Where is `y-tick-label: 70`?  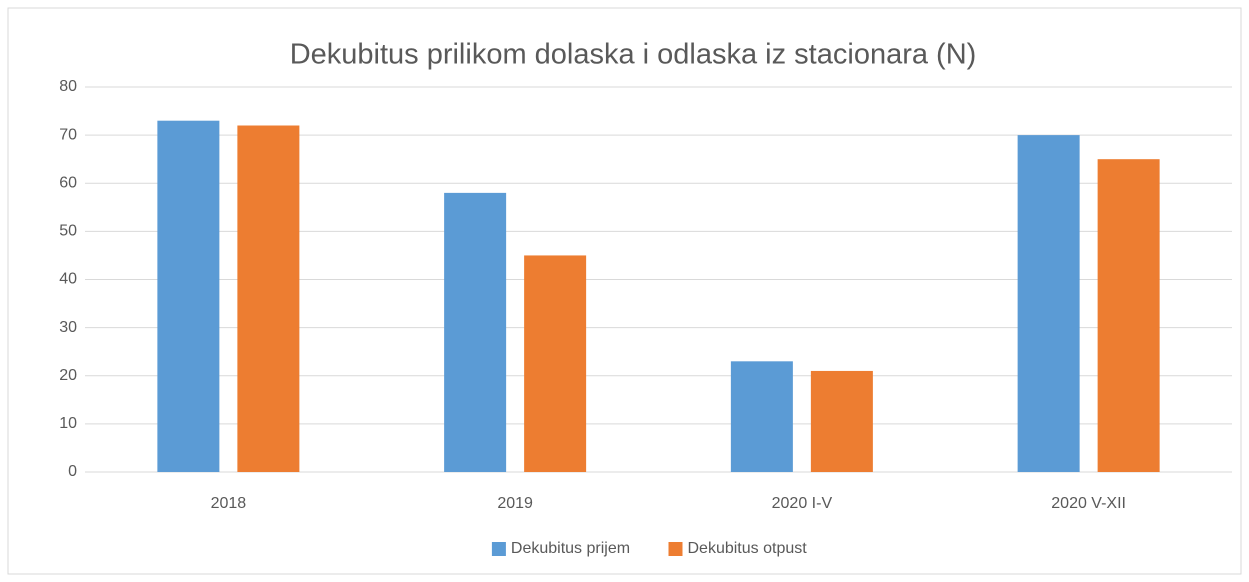
y-tick-label: 70 is located at coordinates (68, 134).